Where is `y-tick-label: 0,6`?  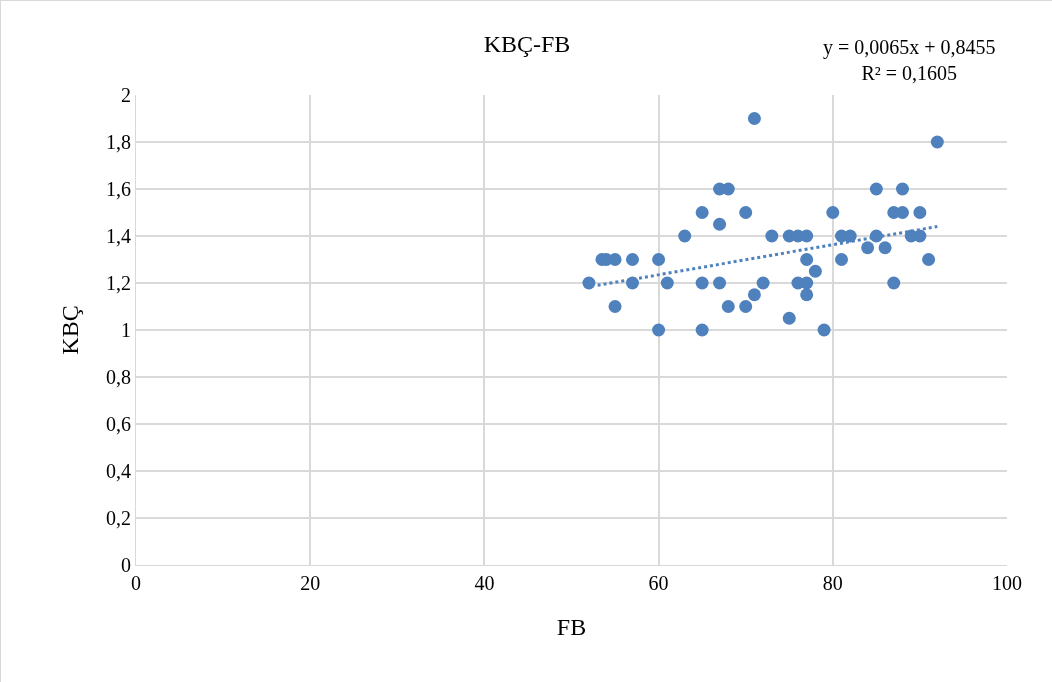
y-tick-label: 0,6 is located at coordinates (118, 424).